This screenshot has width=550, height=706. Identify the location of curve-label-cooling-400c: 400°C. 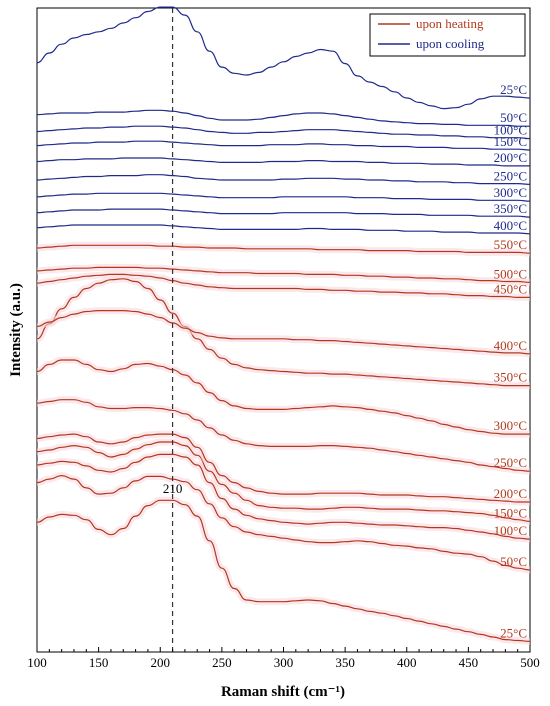
(510, 225).